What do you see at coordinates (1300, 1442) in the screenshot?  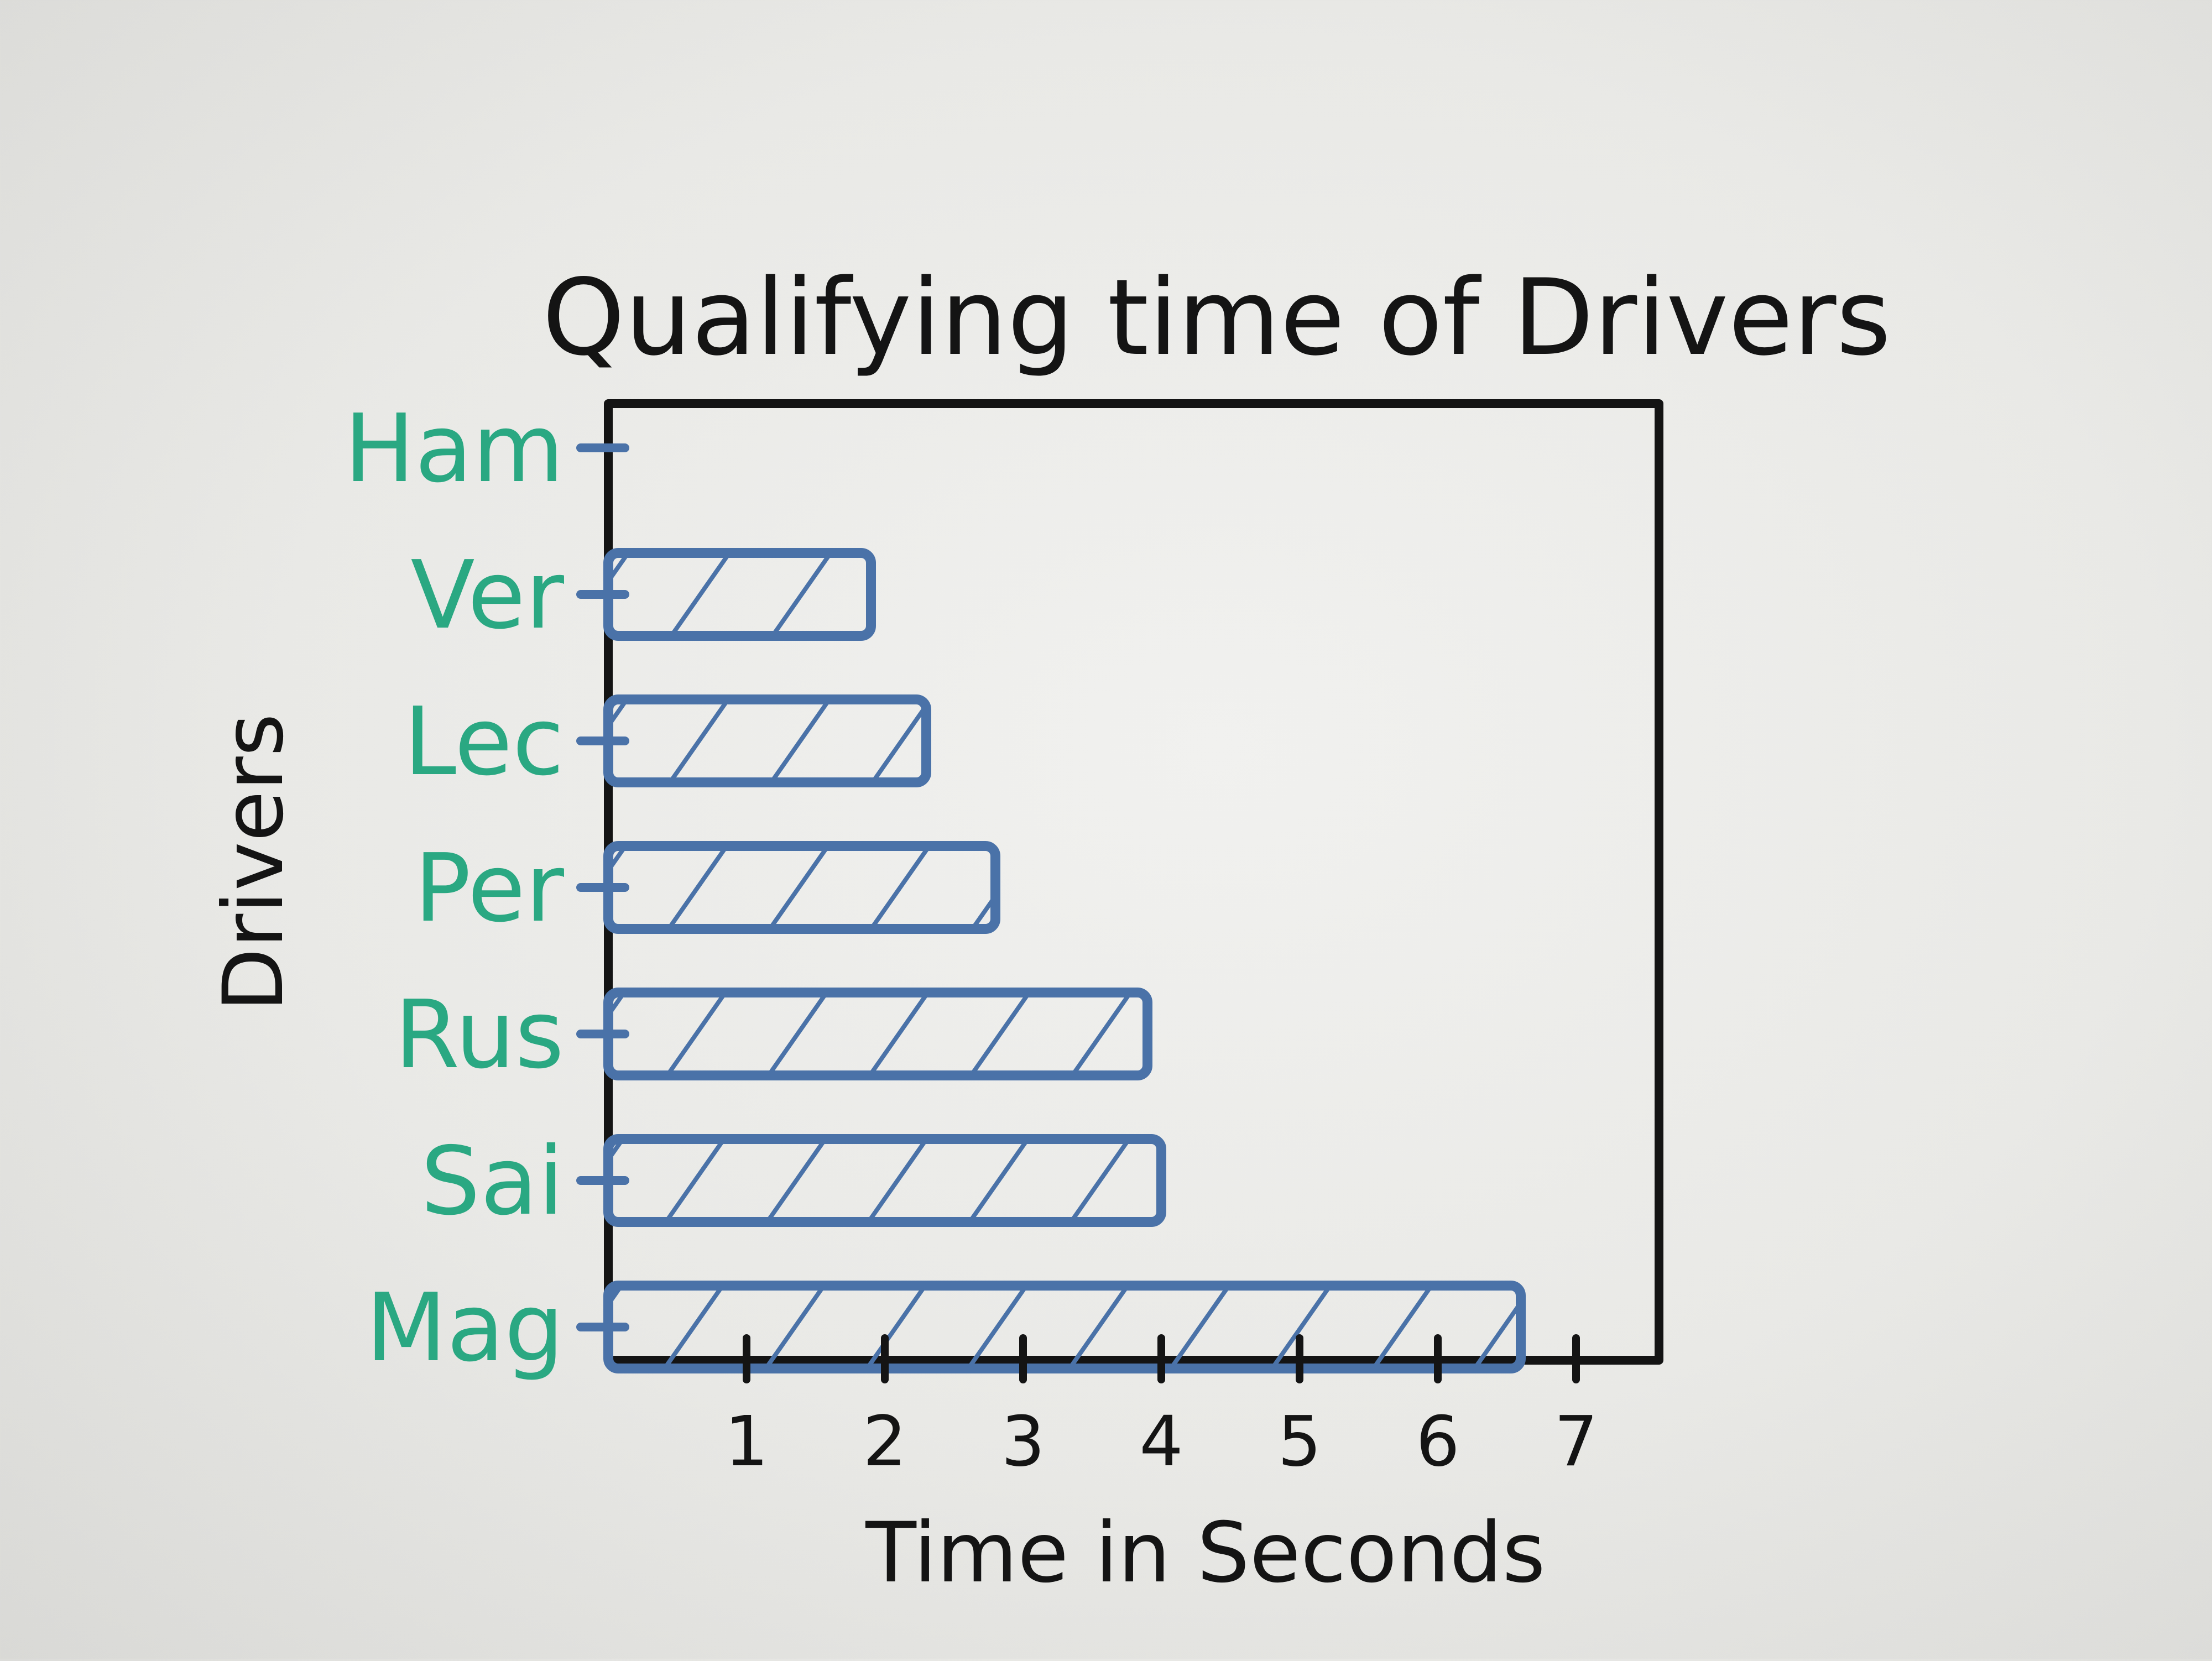 I see `x-tick-label: 5` at bounding box center [1300, 1442].